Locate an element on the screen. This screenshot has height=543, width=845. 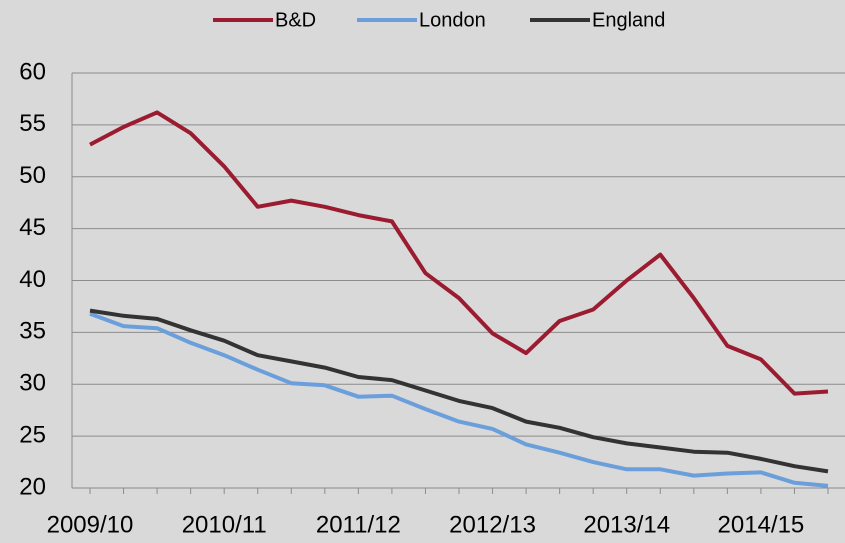
y-tick-label: 55 is located at coordinates (32, 123).